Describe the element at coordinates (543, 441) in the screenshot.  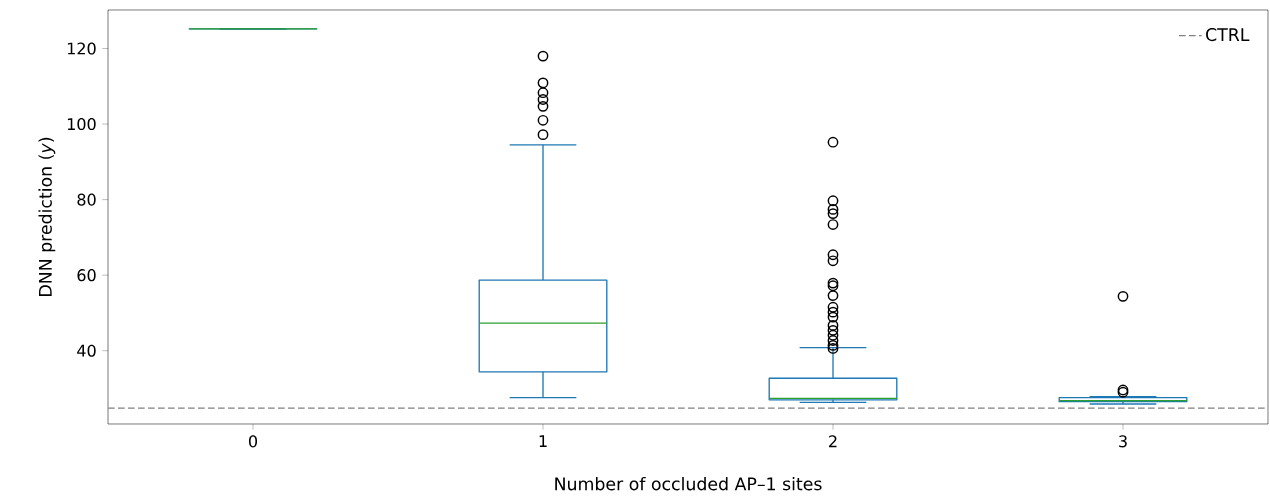
I see `x-tick-label: 1` at that location.